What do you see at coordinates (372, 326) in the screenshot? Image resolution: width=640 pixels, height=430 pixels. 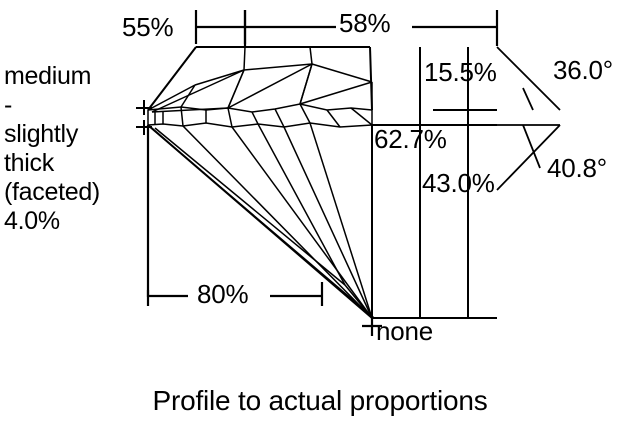 I see `culet-marker` at bounding box center [372, 326].